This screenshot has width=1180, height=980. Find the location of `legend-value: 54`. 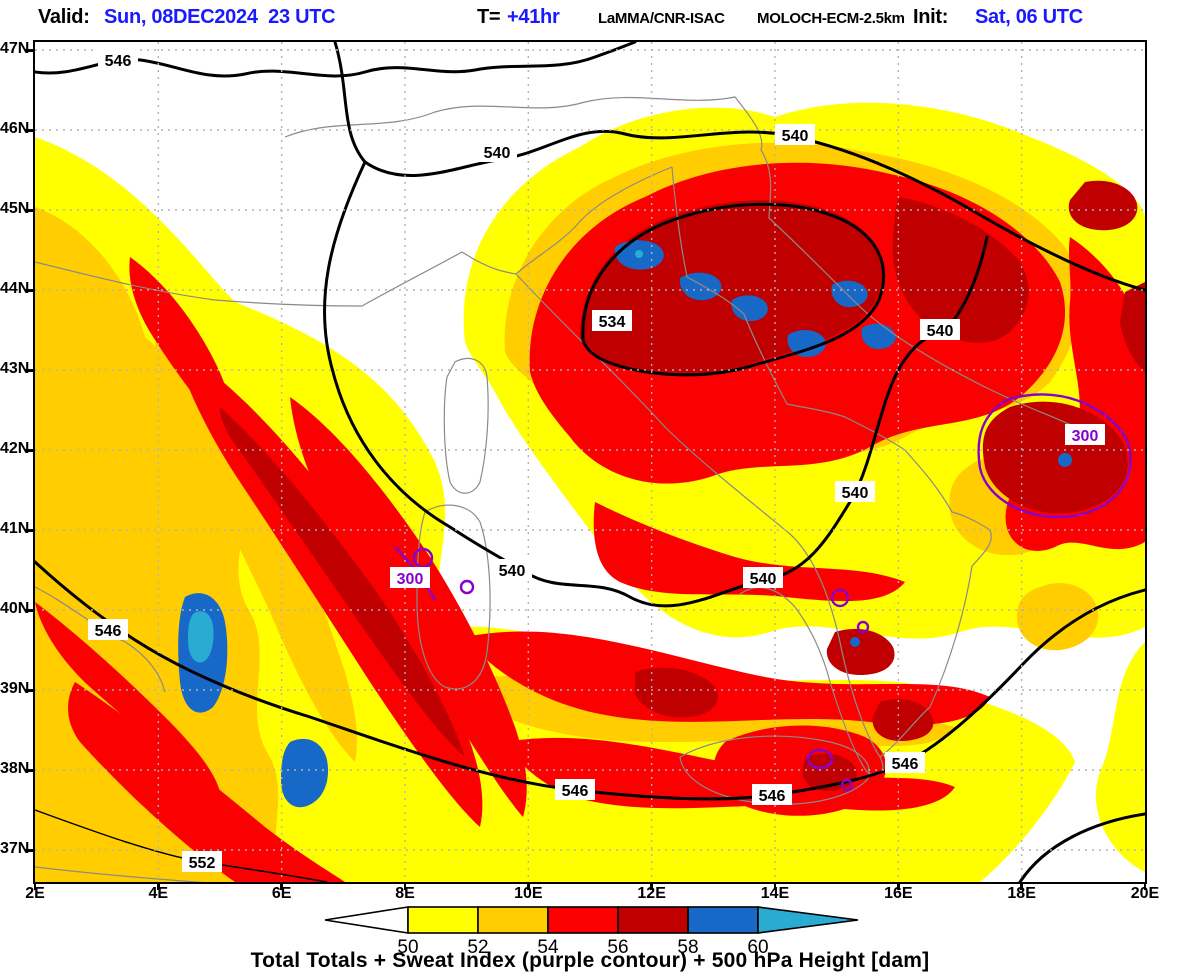

legend-value: 54 is located at coordinates (548, 947).